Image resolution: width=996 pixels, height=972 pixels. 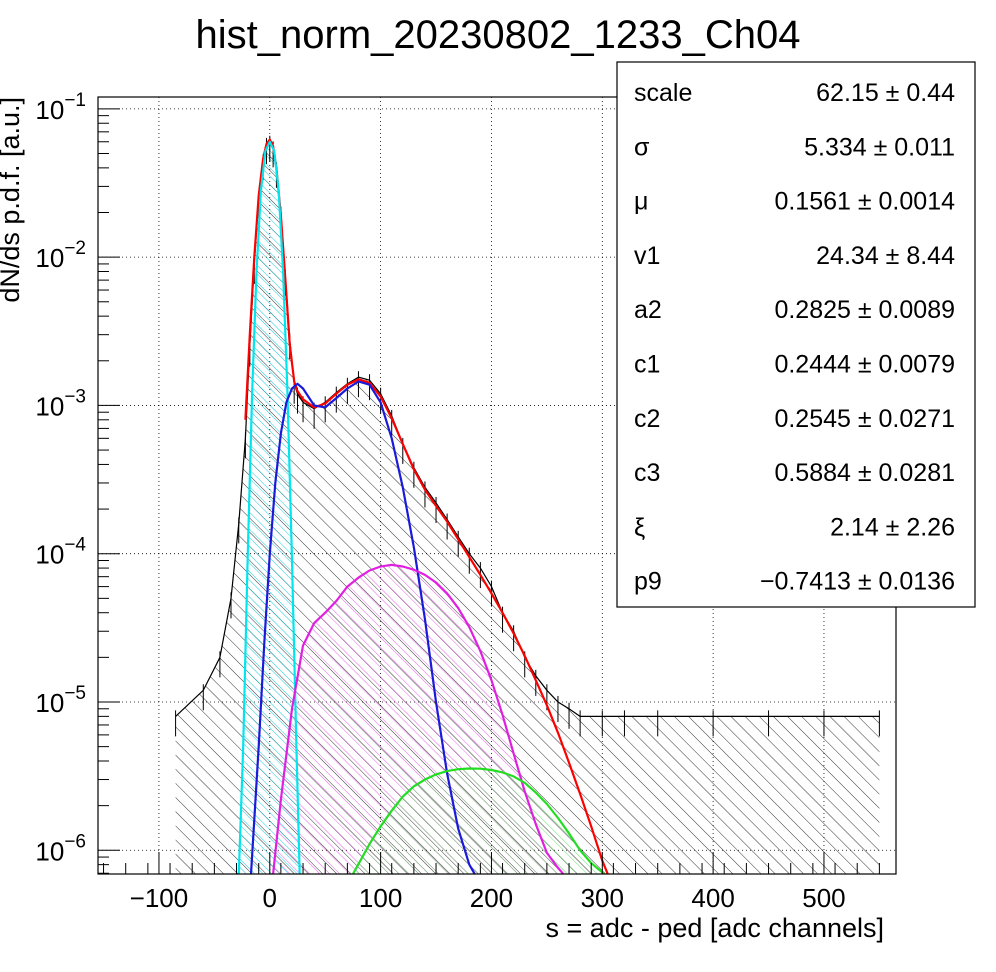 What do you see at coordinates (794, 527) in the screenshot?
I see `stats-row: ξ 2.14 ± 2.26` at bounding box center [794, 527].